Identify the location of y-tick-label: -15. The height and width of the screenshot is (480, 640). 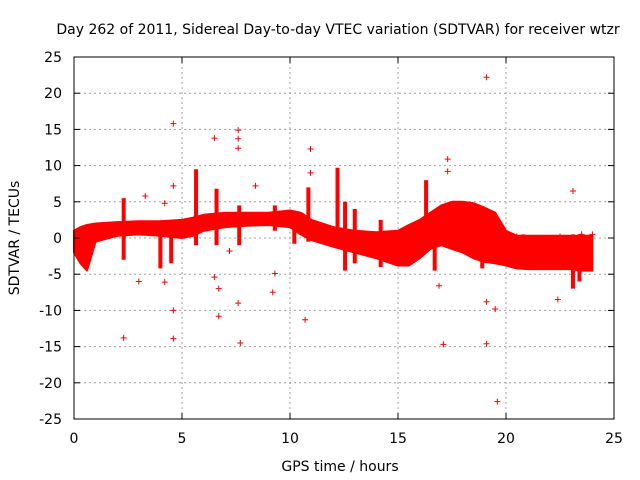
(50, 348).